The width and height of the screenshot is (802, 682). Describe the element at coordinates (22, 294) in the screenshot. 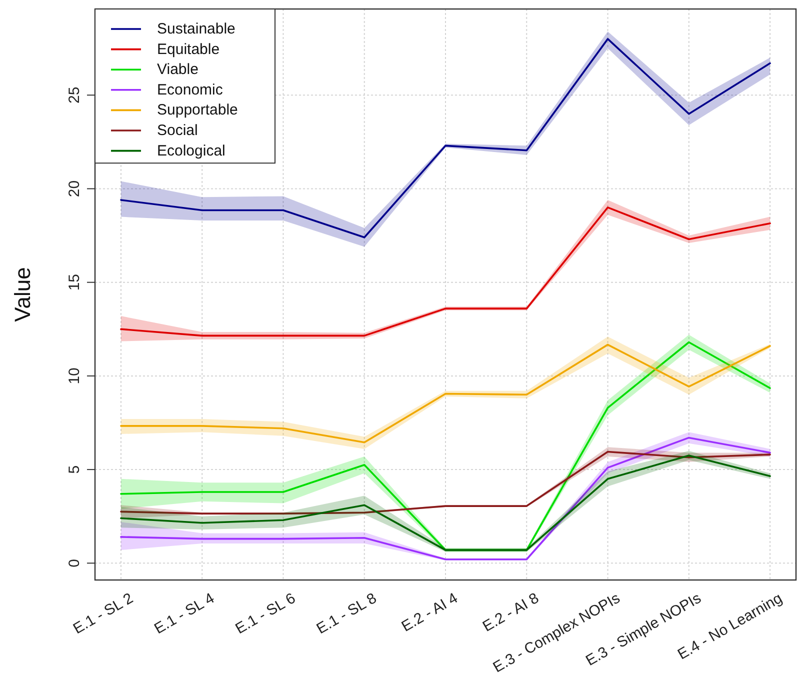

I see `y-axis-title: Value` at that location.